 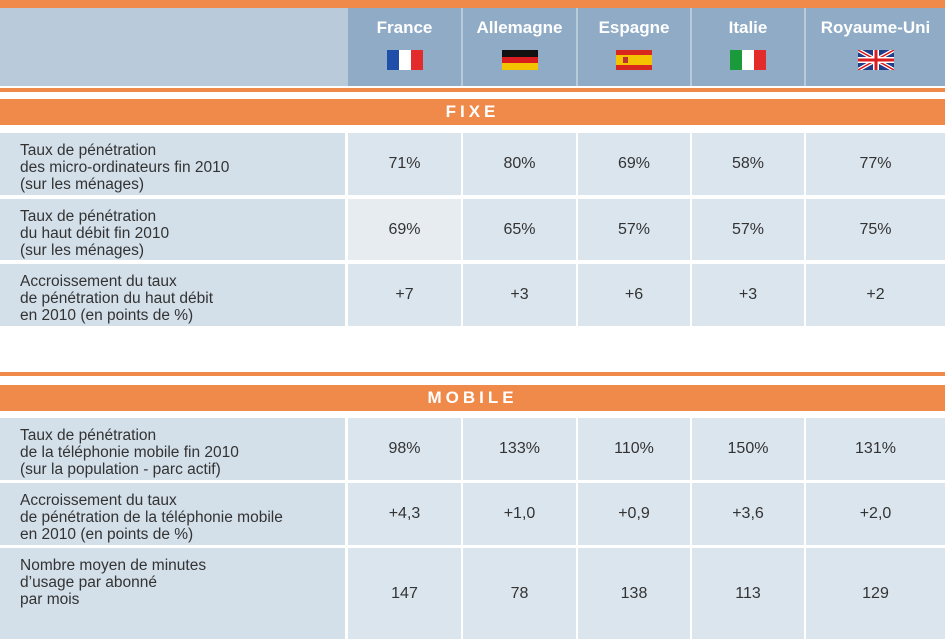 What do you see at coordinates (875, 449) in the screenshot?
I see `cell-value: 131%` at bounding box center [875, 449].